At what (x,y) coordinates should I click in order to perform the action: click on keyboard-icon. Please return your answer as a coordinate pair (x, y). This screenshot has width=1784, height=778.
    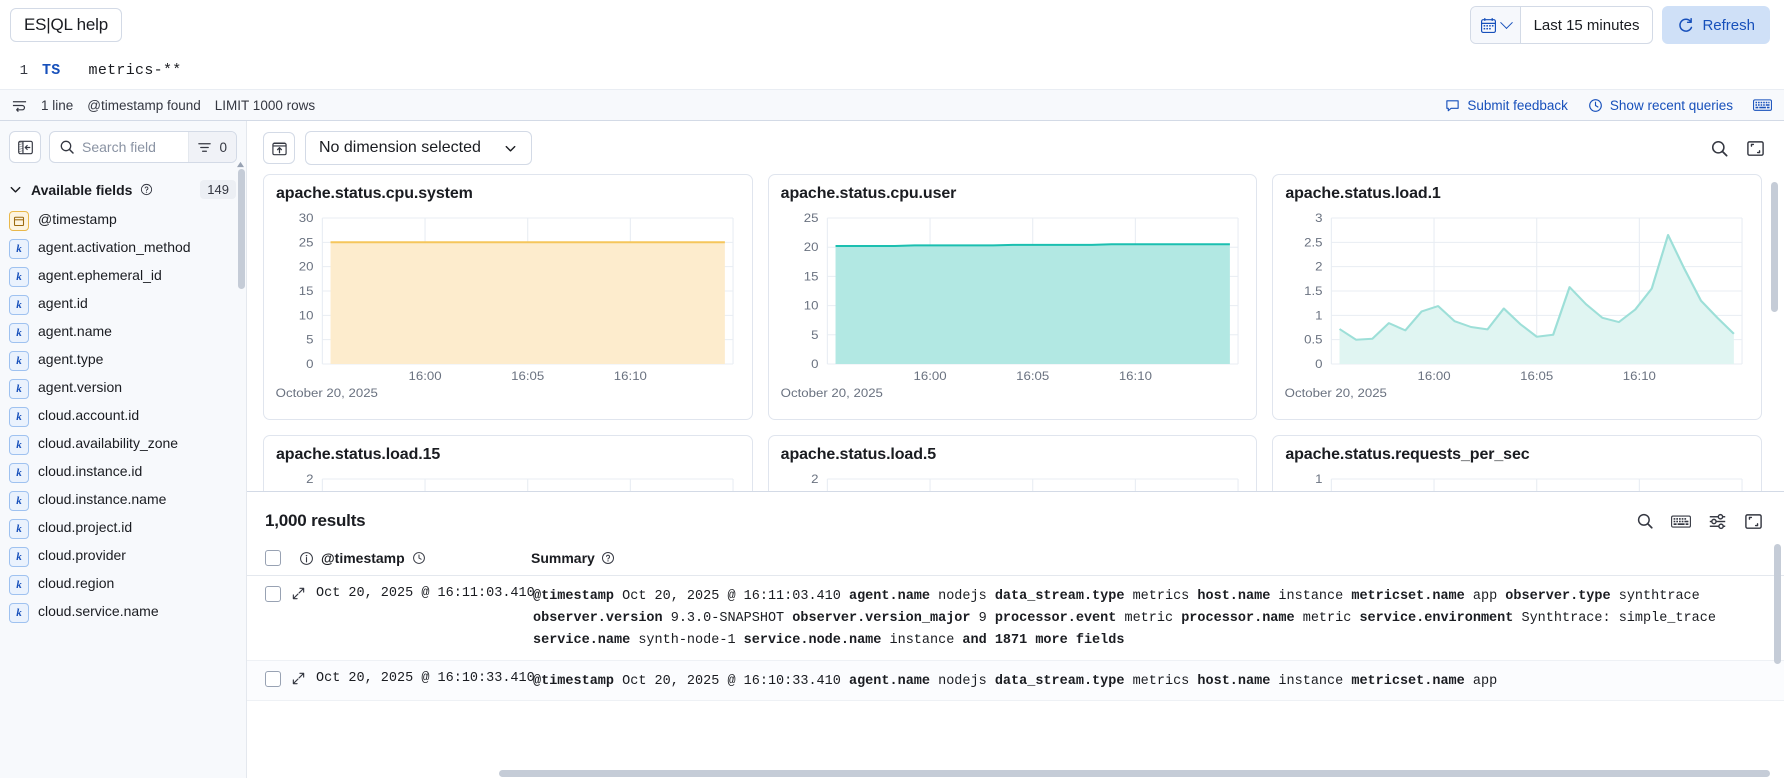
    Looking at the image, I should click on (1762, 105).